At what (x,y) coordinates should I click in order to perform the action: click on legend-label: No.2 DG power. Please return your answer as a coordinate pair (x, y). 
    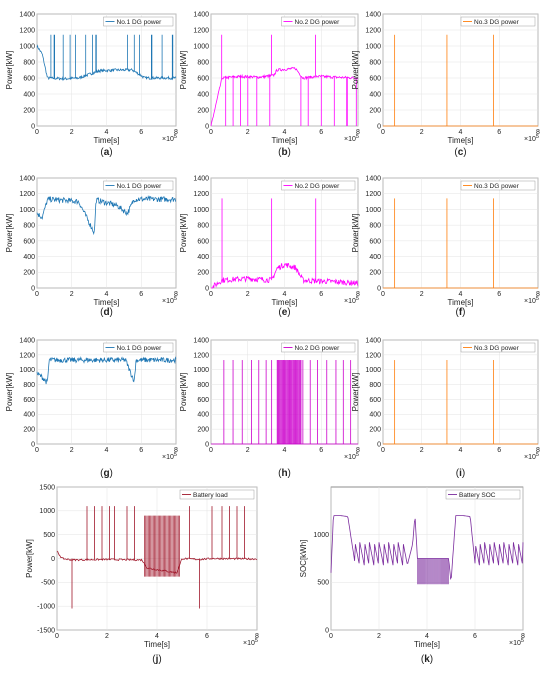
    Looking at the image, I should click on (318, 22).